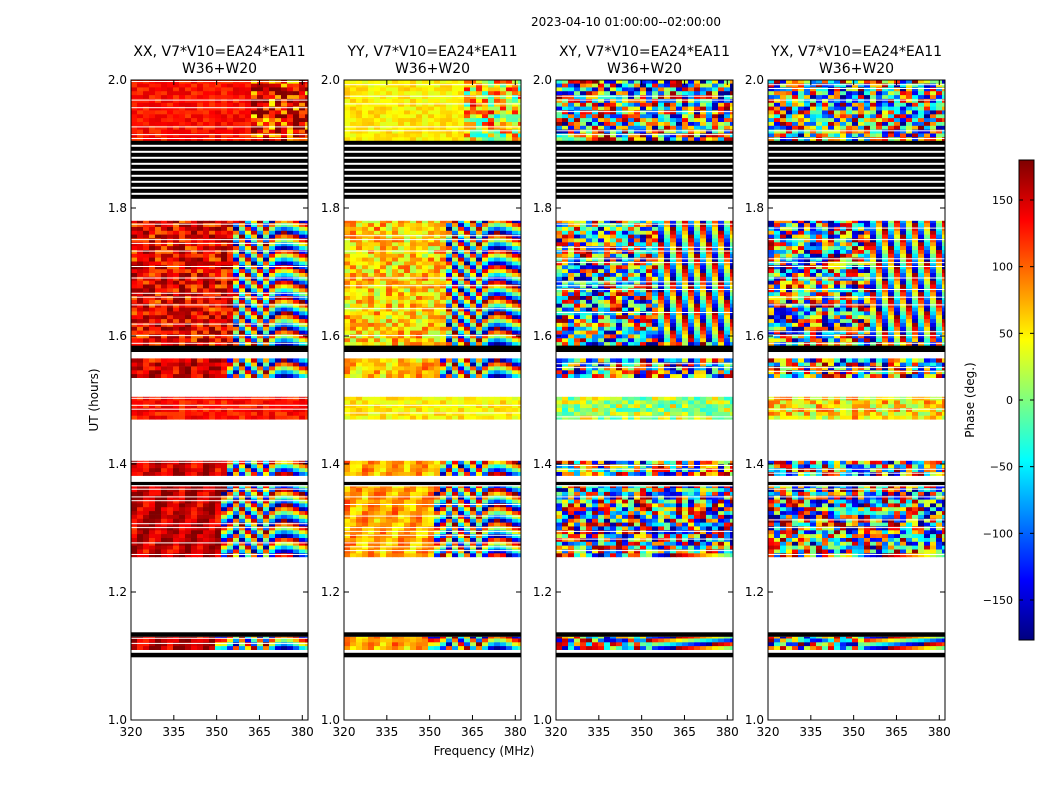 The image size is (1050, 800). I want to click on panel-title-line1: XX, V7*V10=EA24*EA11, so click(219, 52).